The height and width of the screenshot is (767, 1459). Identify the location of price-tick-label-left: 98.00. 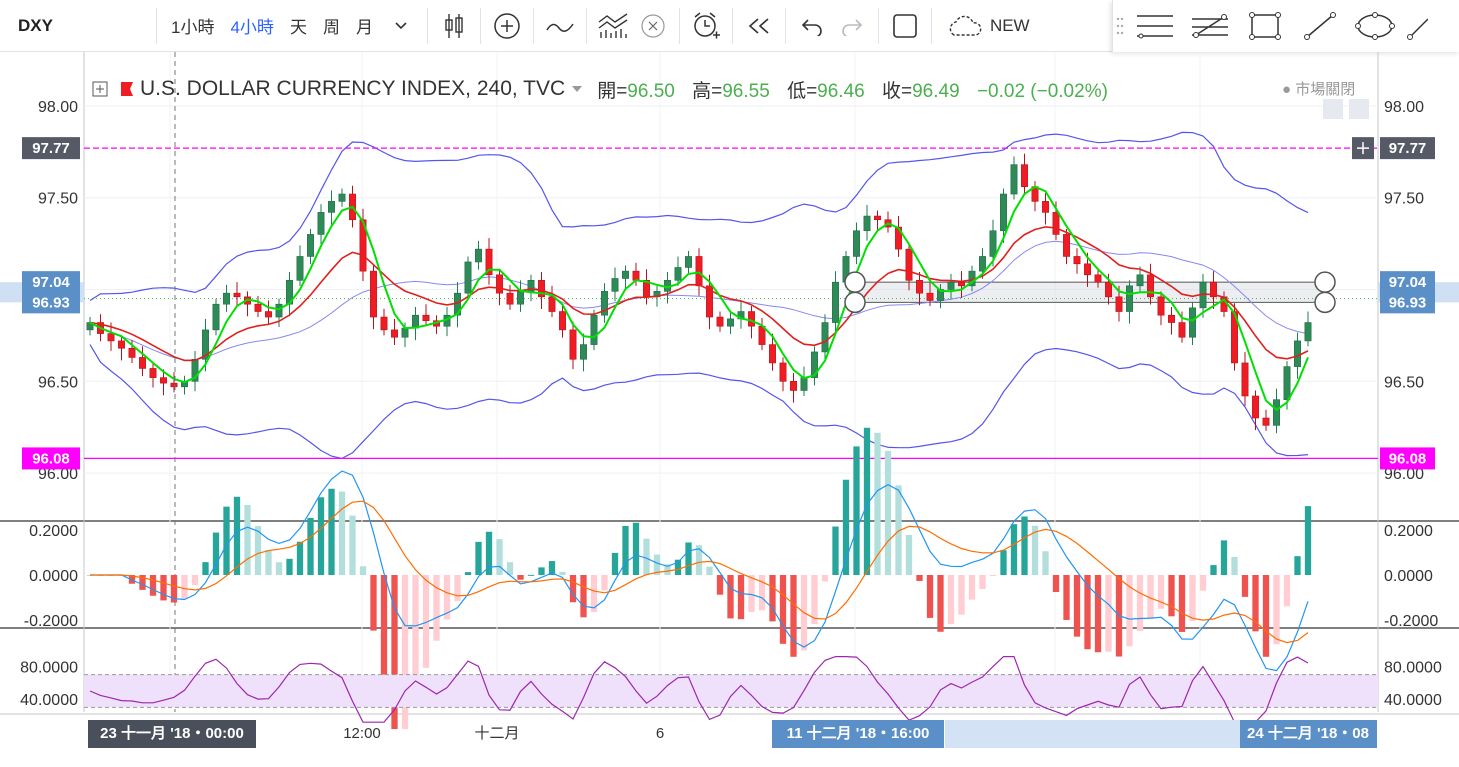
(58, 107).